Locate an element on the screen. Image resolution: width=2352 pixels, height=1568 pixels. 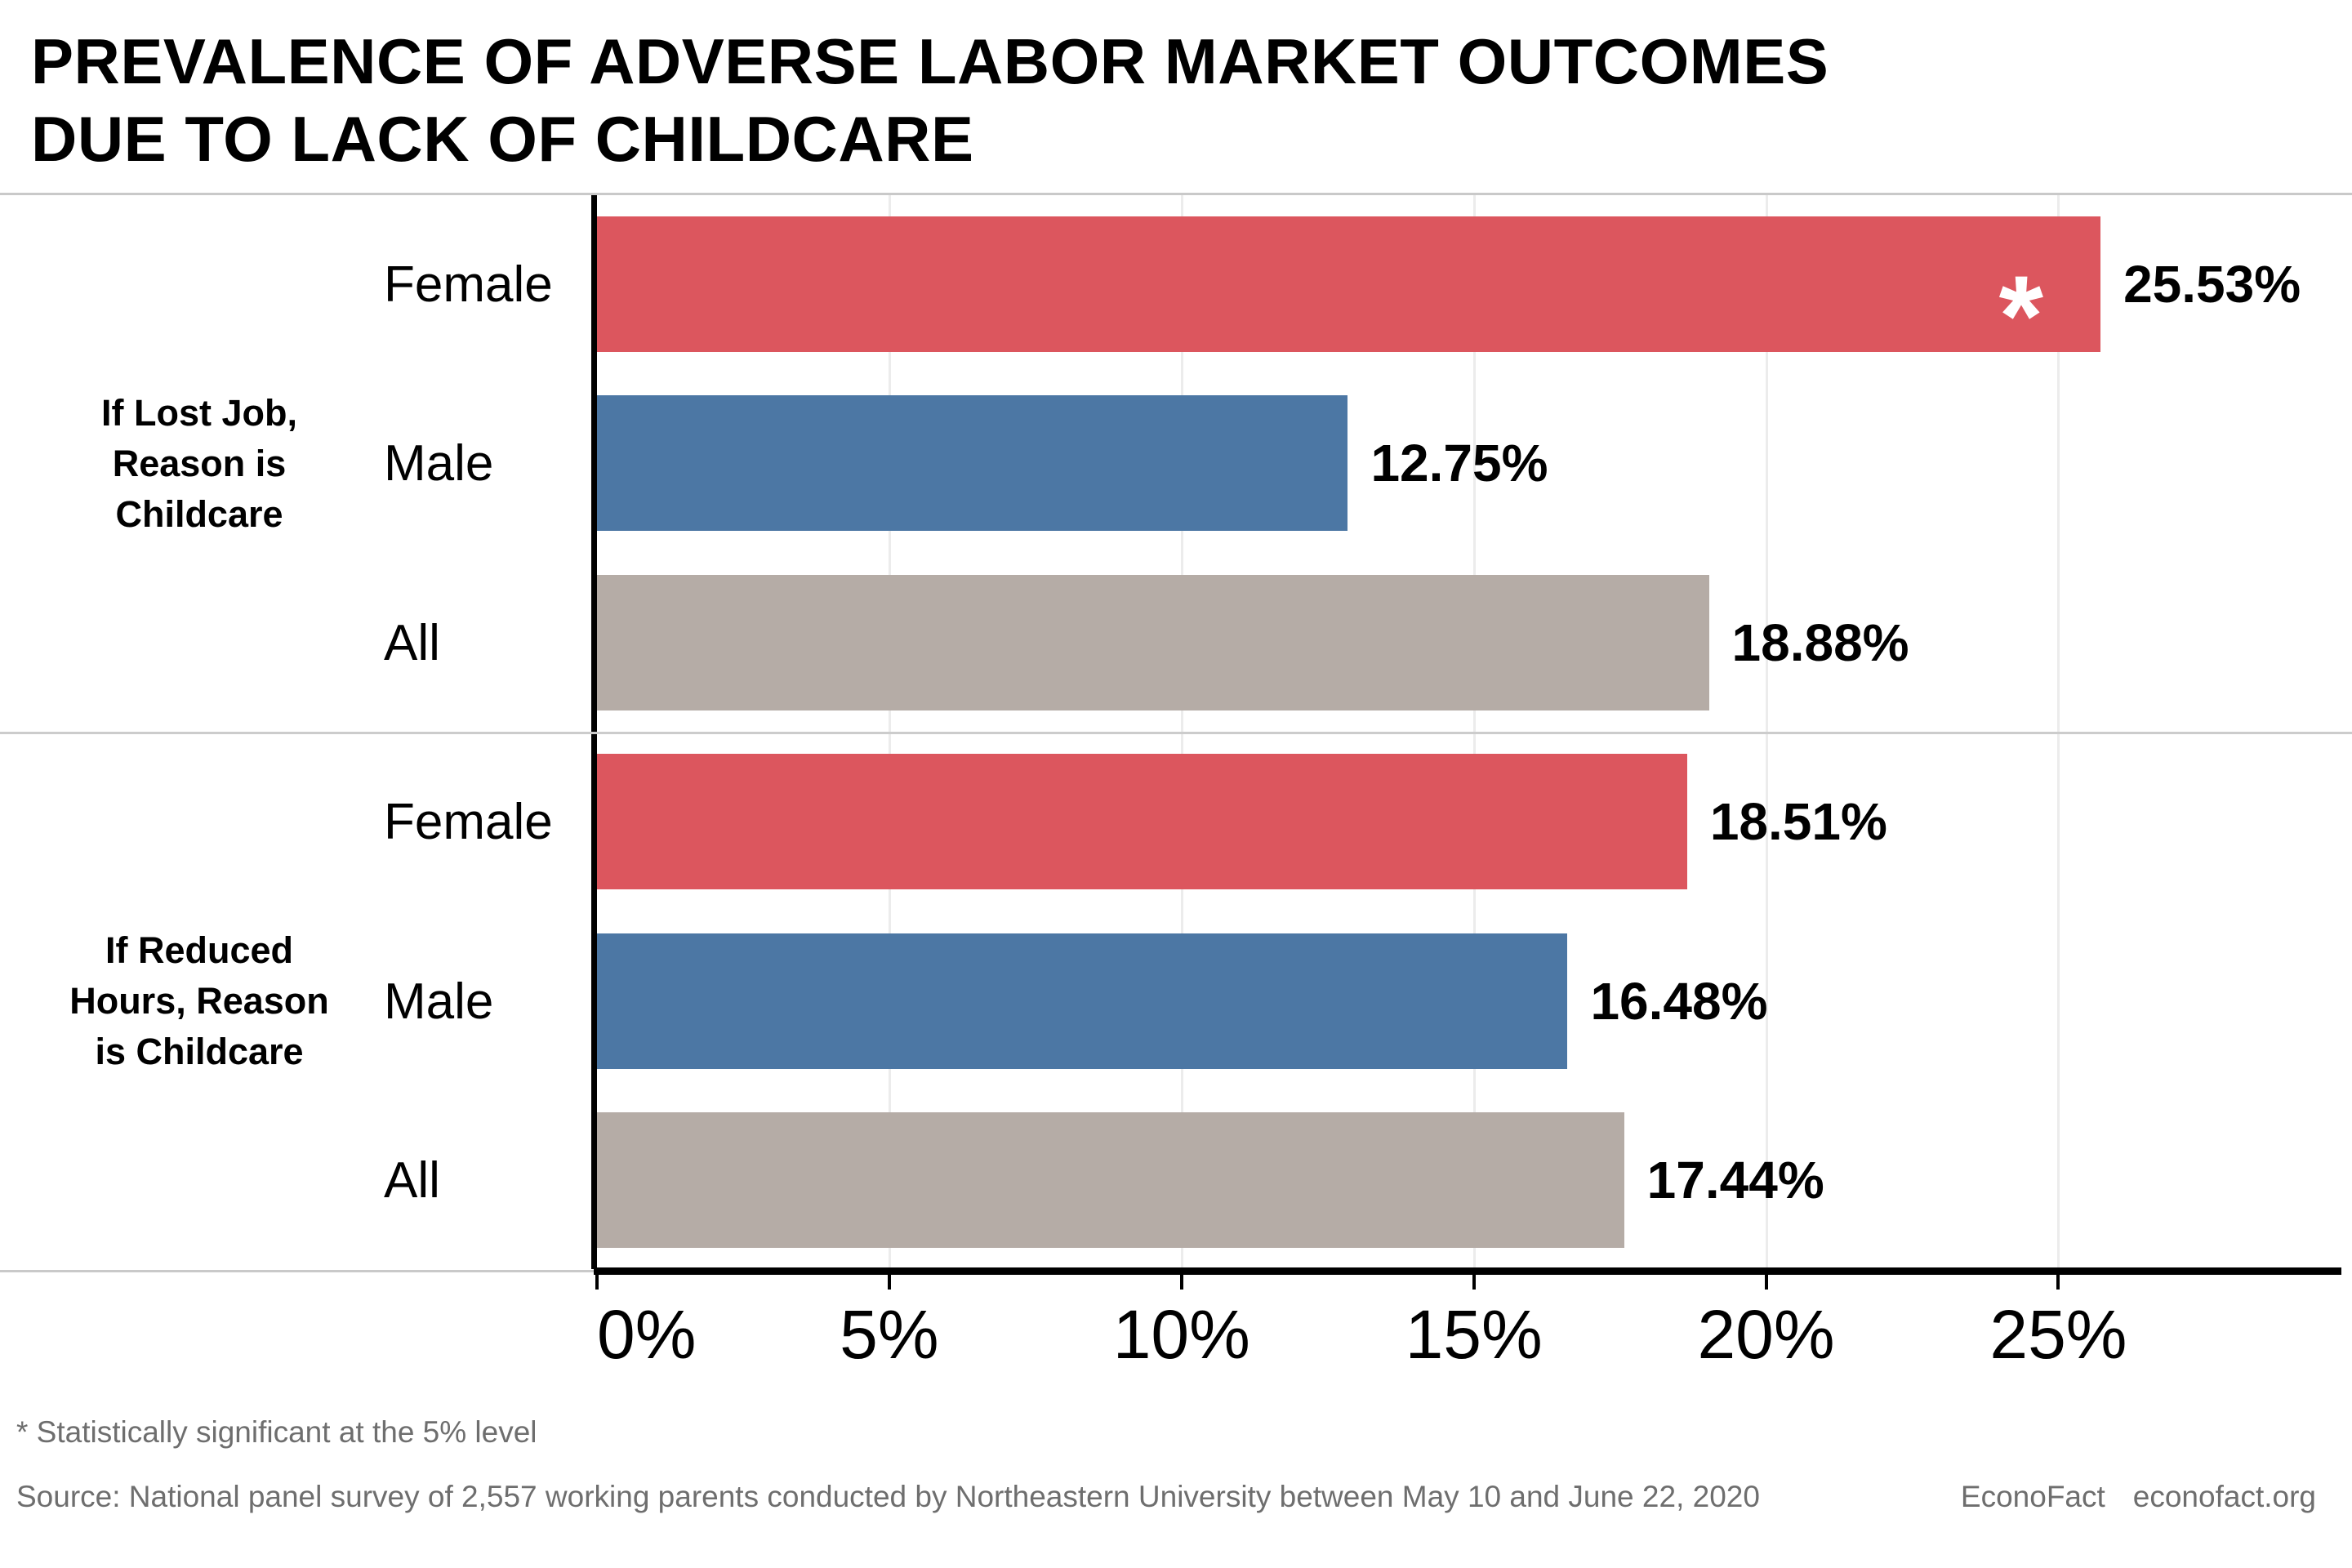
bar-track: * 25.53% is located at coordinates (1474, 294).